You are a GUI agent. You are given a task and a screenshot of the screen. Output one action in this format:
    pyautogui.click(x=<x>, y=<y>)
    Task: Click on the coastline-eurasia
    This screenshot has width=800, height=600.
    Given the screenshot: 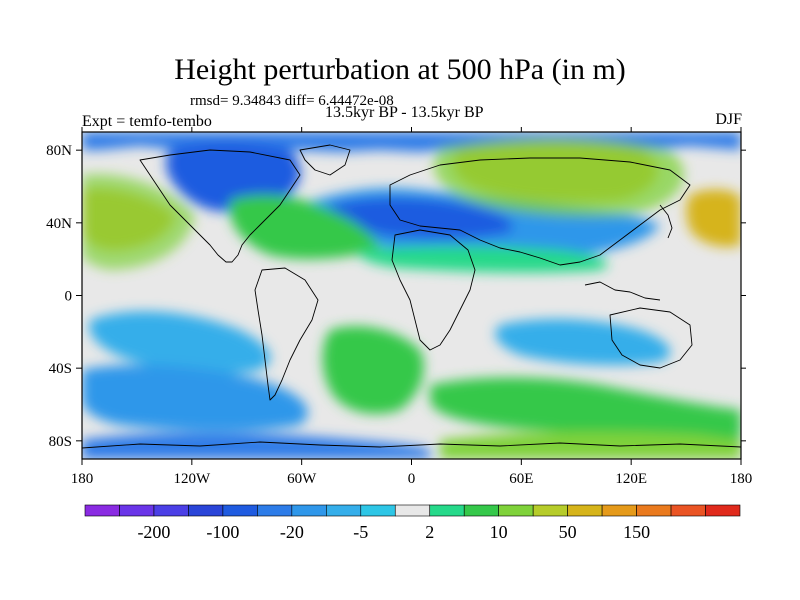 What is the action you would take?
    pyautogui.click(x=540, y=211)
    